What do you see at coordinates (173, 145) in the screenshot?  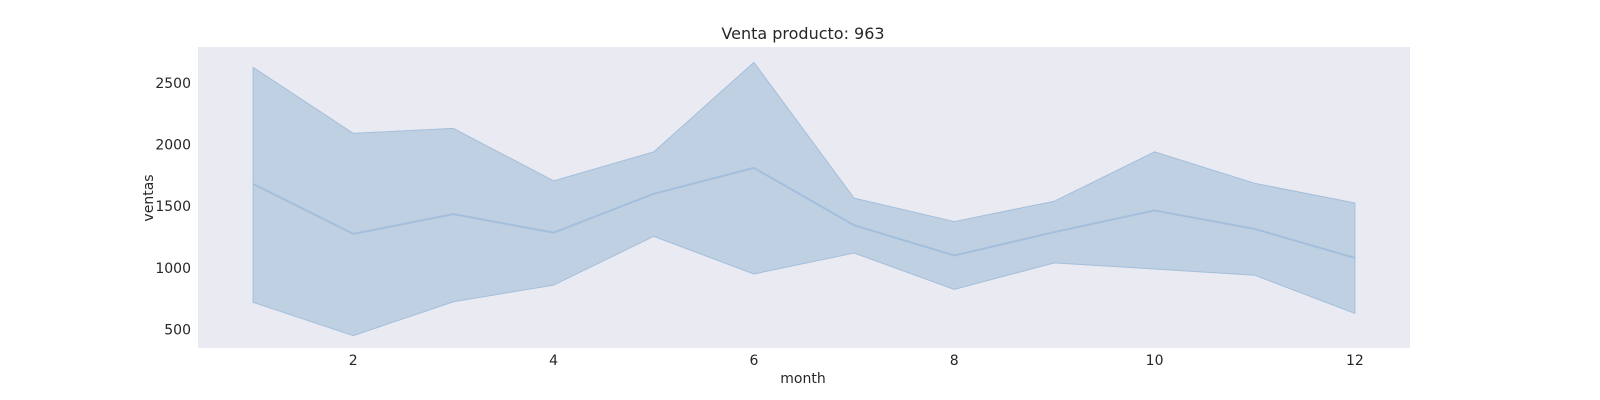 I see `y-tick-label: 2000` at bounding box center [173, 145].